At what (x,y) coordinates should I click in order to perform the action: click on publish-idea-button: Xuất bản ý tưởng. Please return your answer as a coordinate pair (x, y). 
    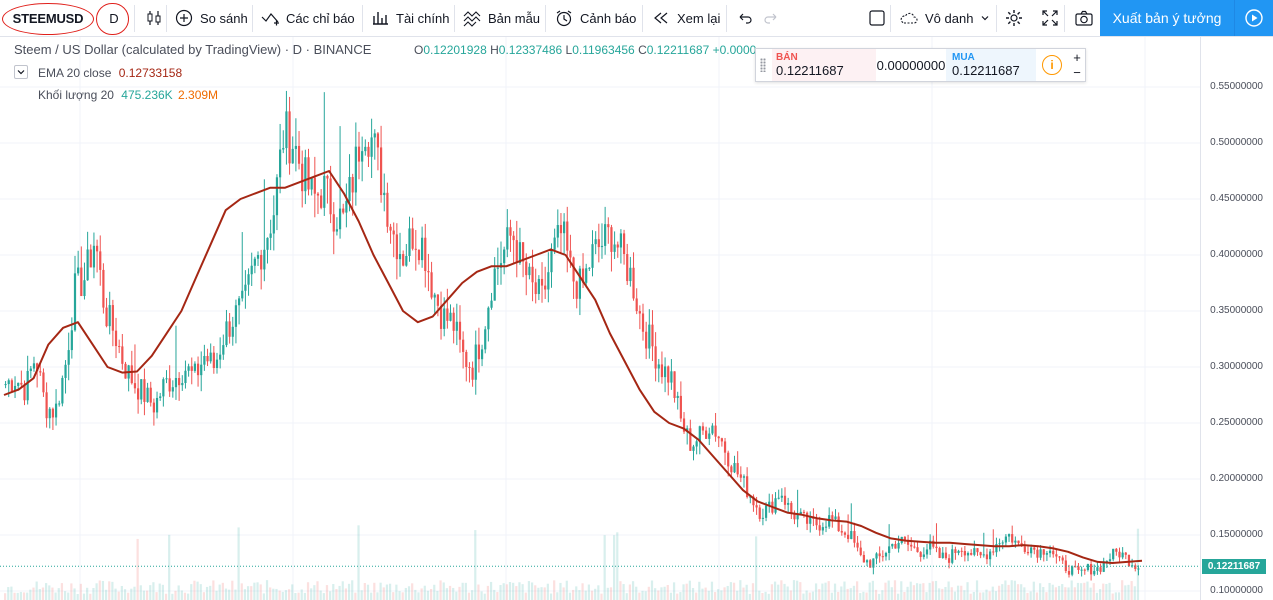
    Looking at the image, I should click on (1167, 18).